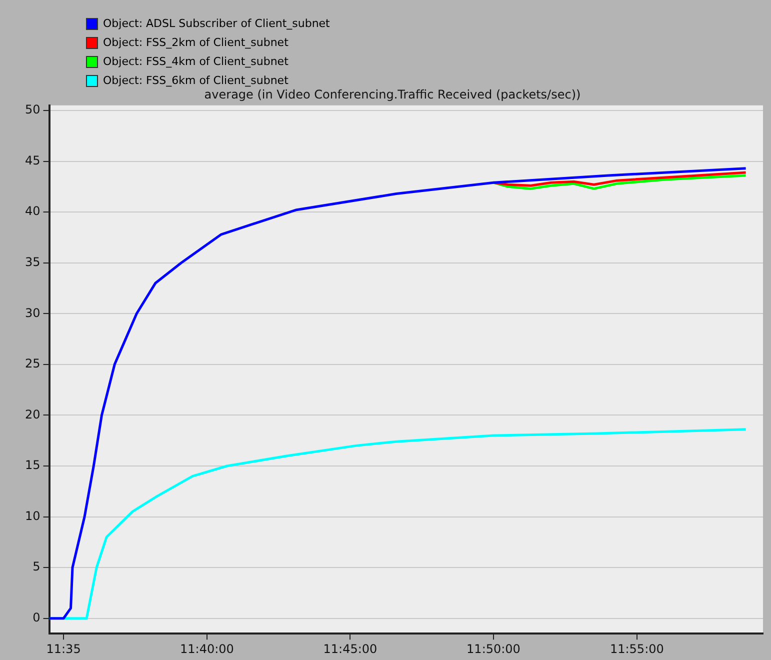  What do you see at coordinates (32, 160) in the screenshot?
I see `y-tick-label: 45` at bounding box center [32, 160].